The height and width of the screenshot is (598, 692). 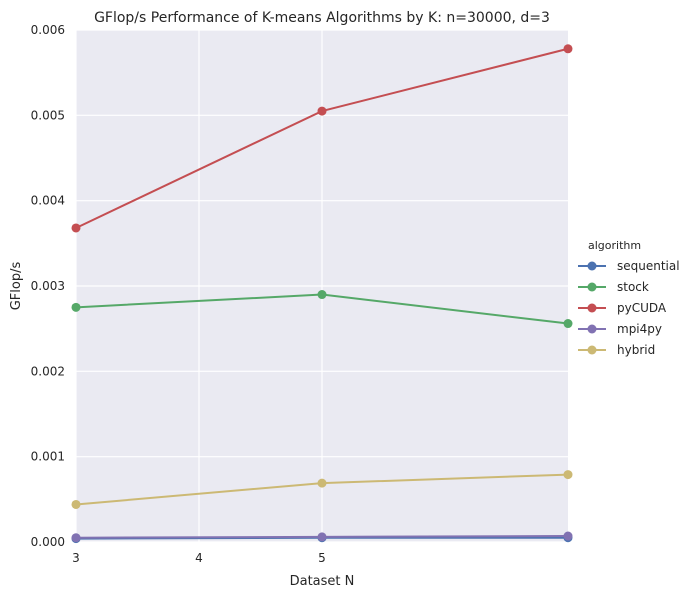 What do you see at coordinates (48, 30) in the screenshot?
I see `y-tick-label: 0.006` at bounding box center [48, 30].